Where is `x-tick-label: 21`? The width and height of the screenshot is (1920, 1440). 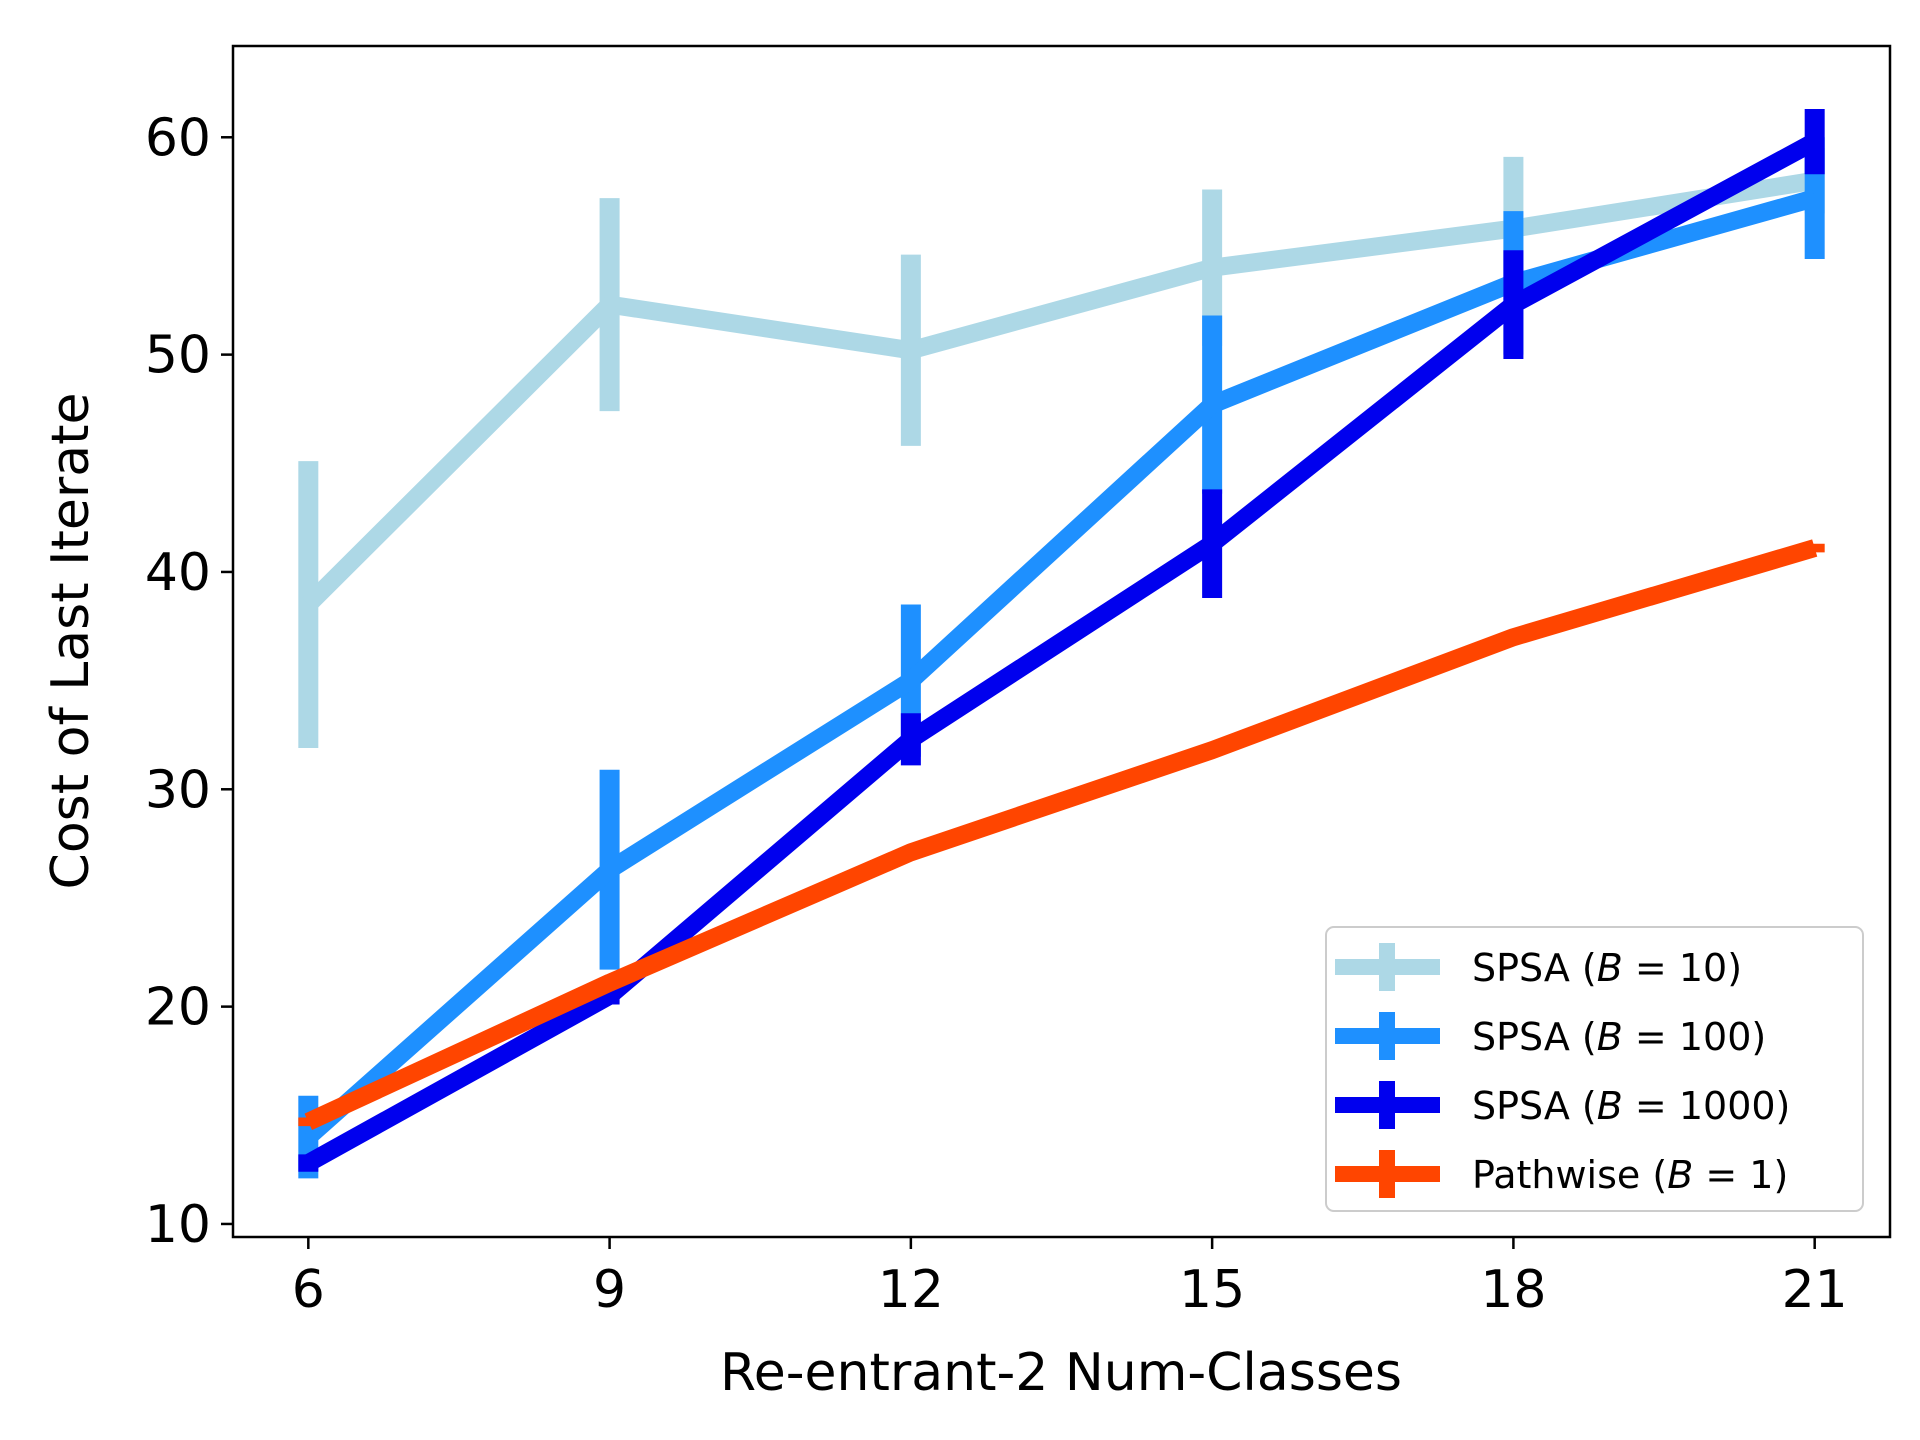
x-tick-label: 21 is located at coordinates (1815, 1290).